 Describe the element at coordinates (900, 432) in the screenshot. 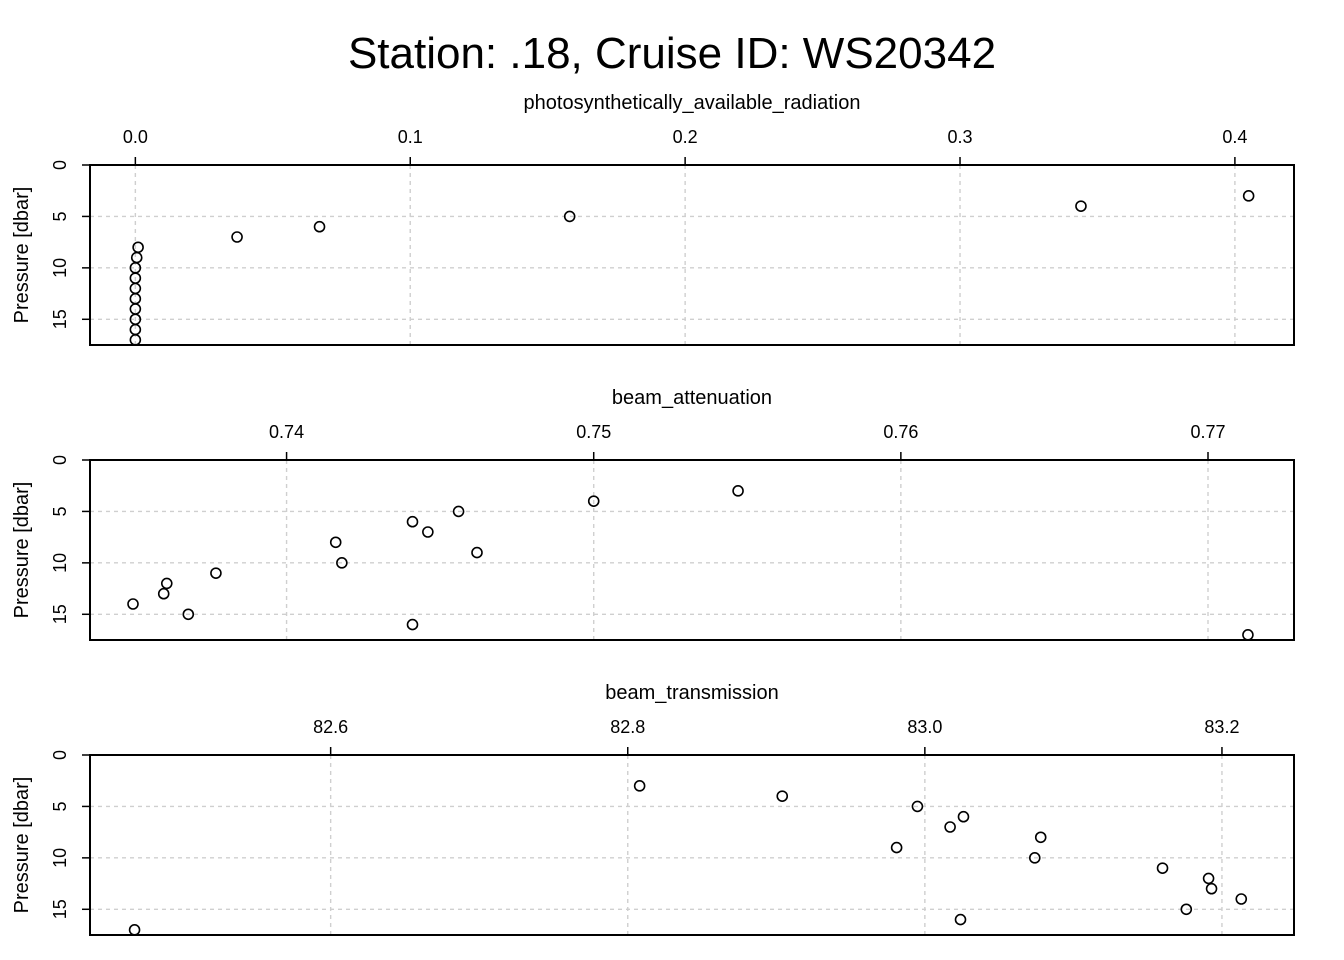

I see `x-tick-label: 0.76` at that location.